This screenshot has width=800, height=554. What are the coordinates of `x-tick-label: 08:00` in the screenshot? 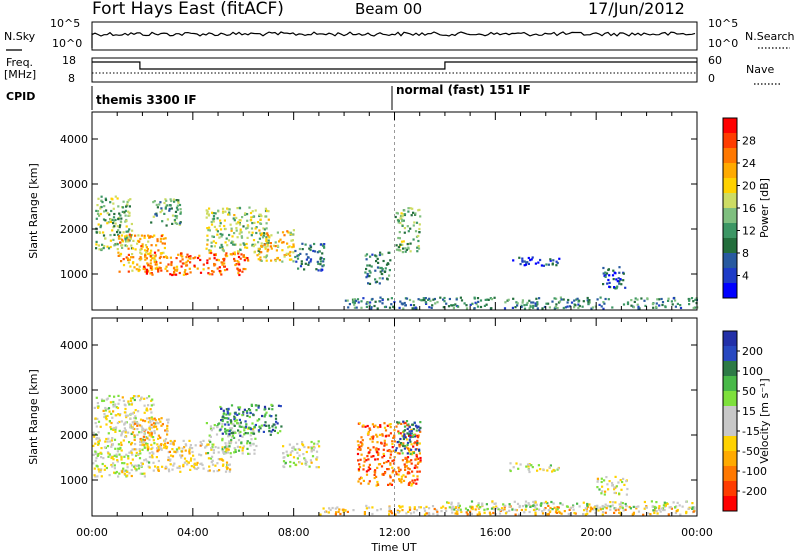 It's located at (294, 532).